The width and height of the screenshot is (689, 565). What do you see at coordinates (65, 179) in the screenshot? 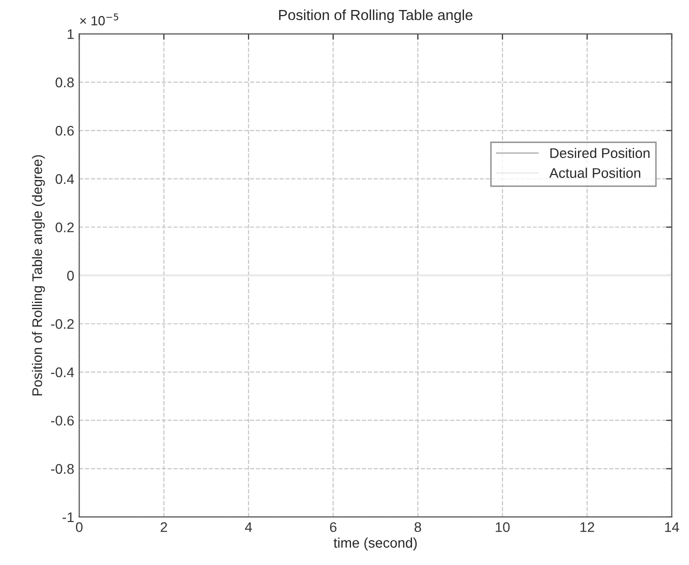
I see `y-tick-label: 0.4` at bounding box center [65, 179].